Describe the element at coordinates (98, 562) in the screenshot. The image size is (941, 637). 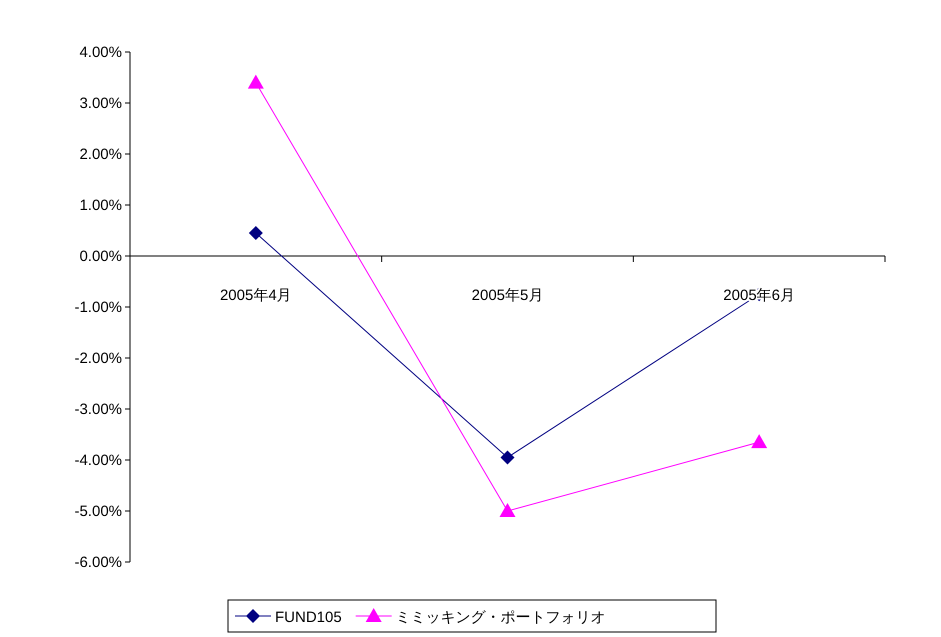
I see `y-tick-label: -6.00%` at that location.